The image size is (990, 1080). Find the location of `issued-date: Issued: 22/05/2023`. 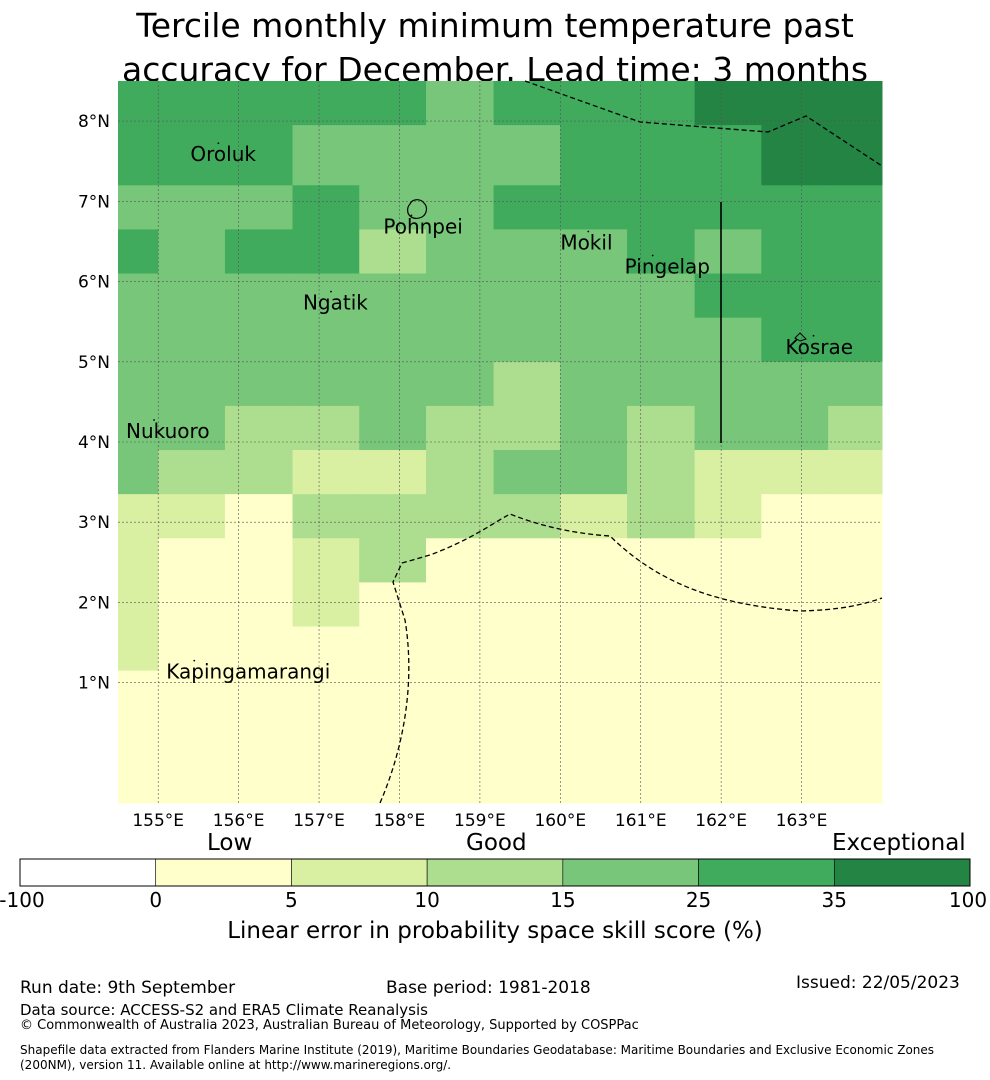

issued-date: Issued: 22/05/2023 is located at coordinates (878, 983).